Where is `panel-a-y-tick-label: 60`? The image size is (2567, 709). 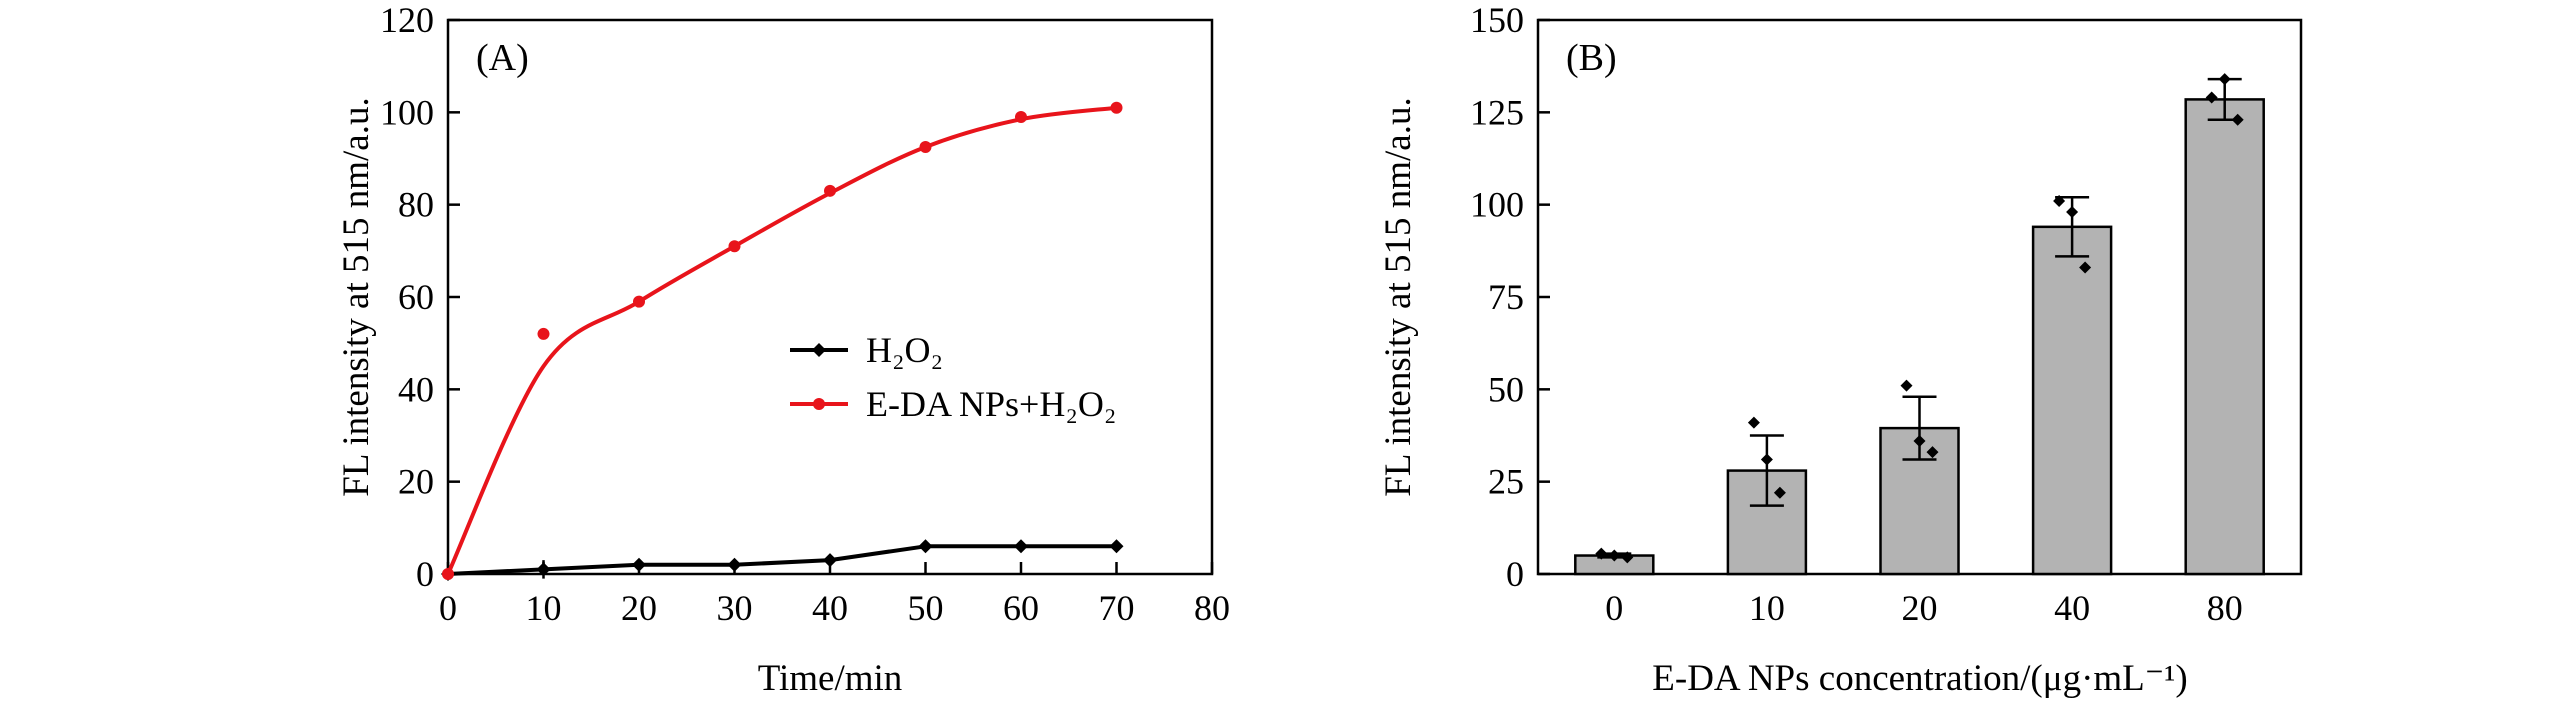 panel-a-y-tick-label: 60 is located at coordinates (416, 297).